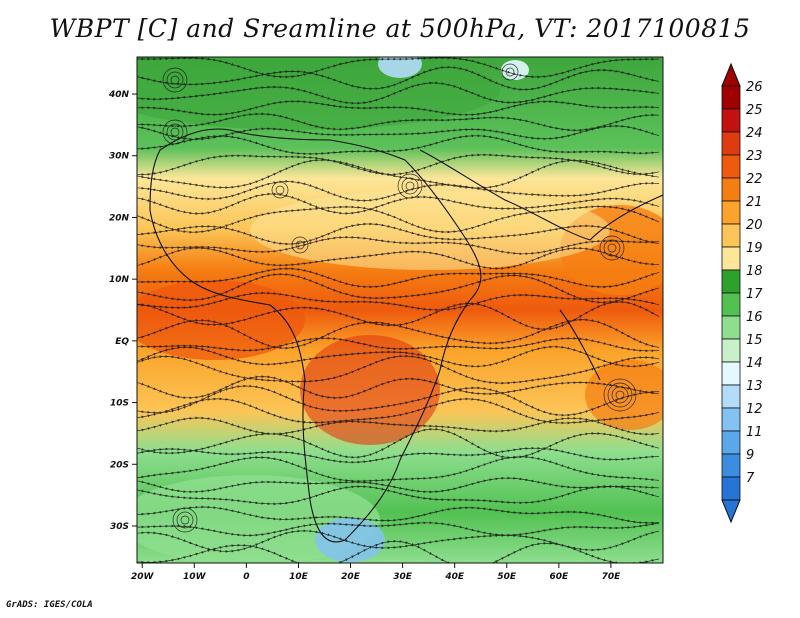 This screenshot has height=618, width=800. Describe the element at coordinates (754, 271) in the screenshot. I see `colorbar-label: 18` at that location.